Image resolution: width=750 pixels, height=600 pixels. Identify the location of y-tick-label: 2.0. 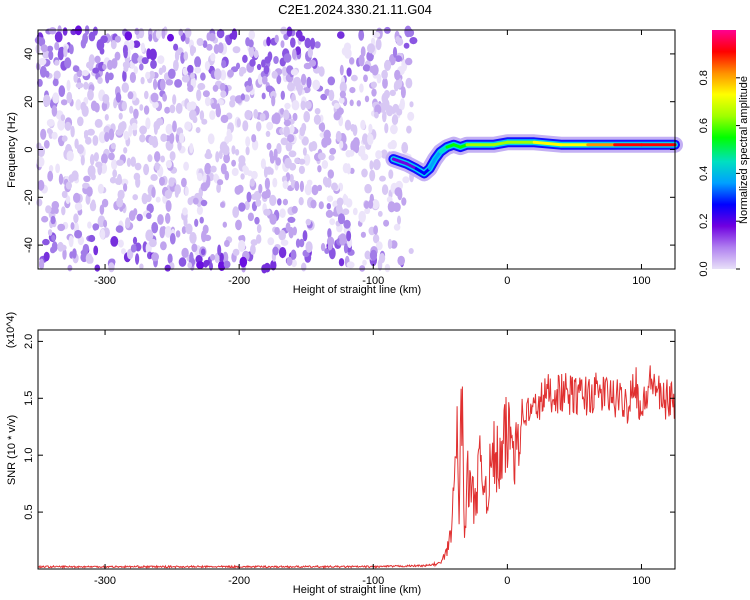
(29, 341).